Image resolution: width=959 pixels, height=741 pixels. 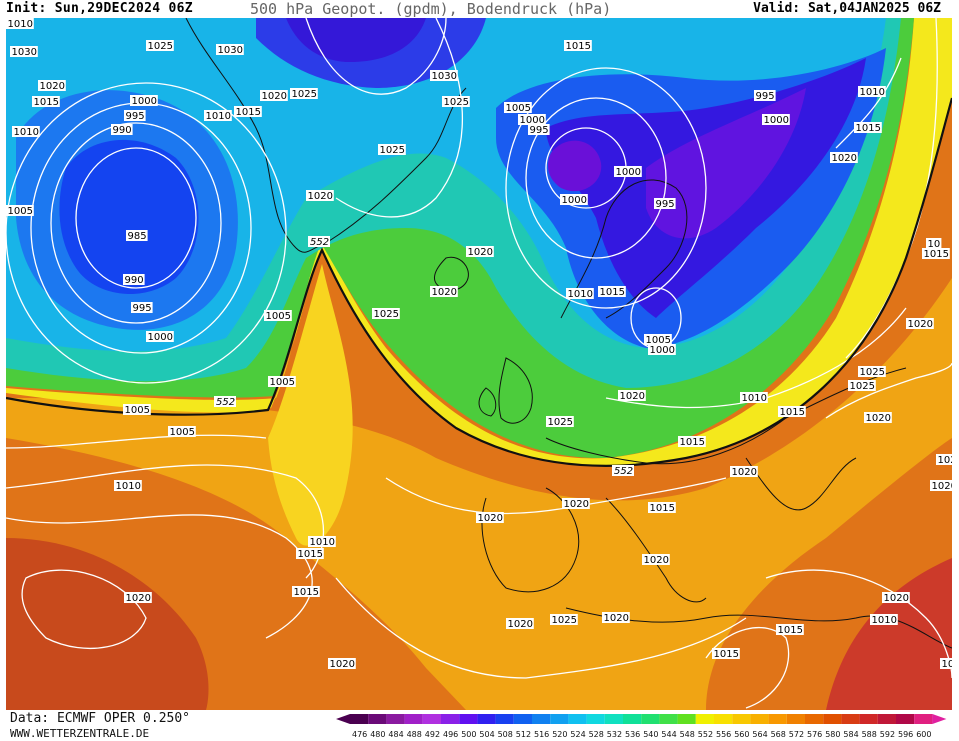 I want to click on legend-value-label: 540, so click(x=650, y=734).